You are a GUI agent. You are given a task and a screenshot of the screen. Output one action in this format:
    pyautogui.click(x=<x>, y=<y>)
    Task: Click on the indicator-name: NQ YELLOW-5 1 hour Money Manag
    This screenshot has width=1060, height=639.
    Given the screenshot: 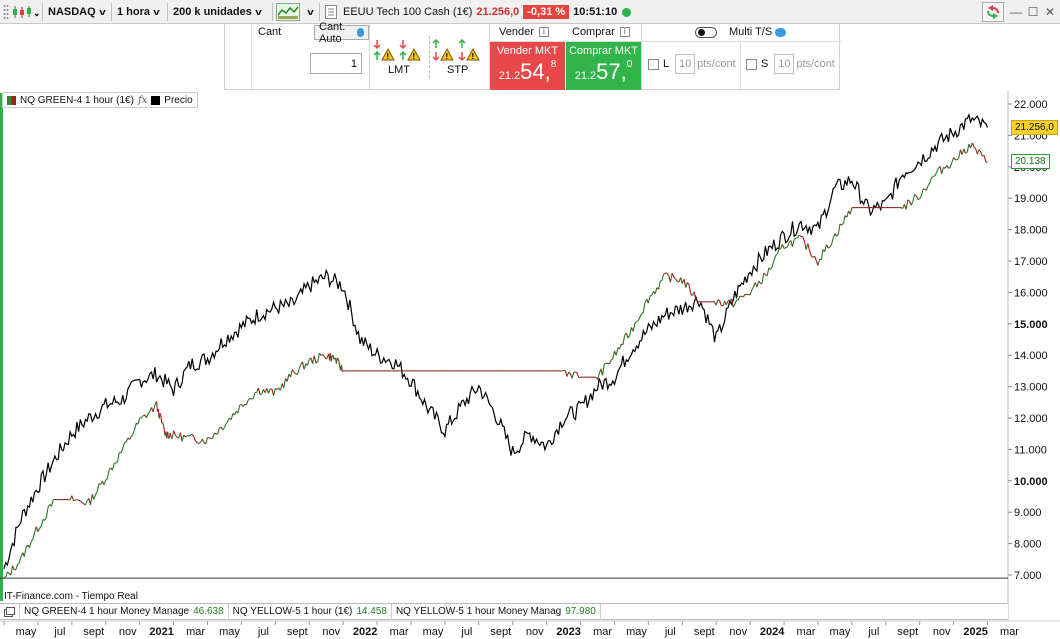 What is the action you would take?
    pyautogui.click(x=478, y=611)
    